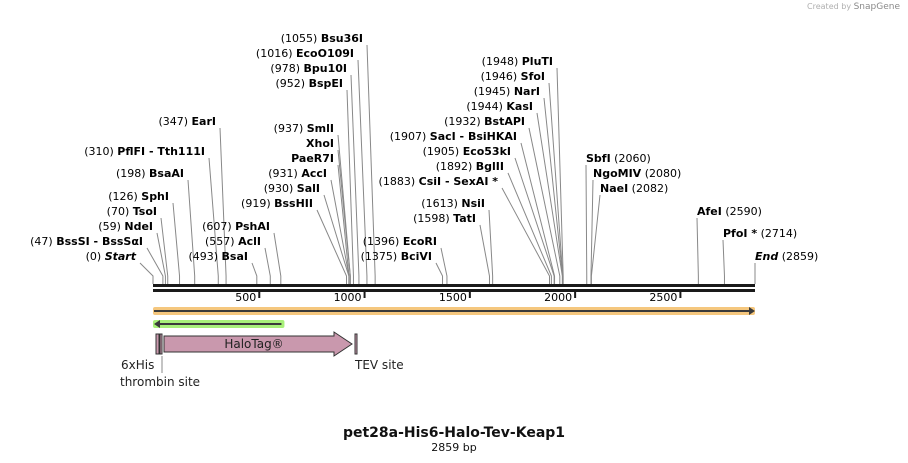 This screenshot has height=463, width=908. Describe the element at coordinates (150, 173) in the screenshot. I see `site-label: (198) BsaAI` at that location.